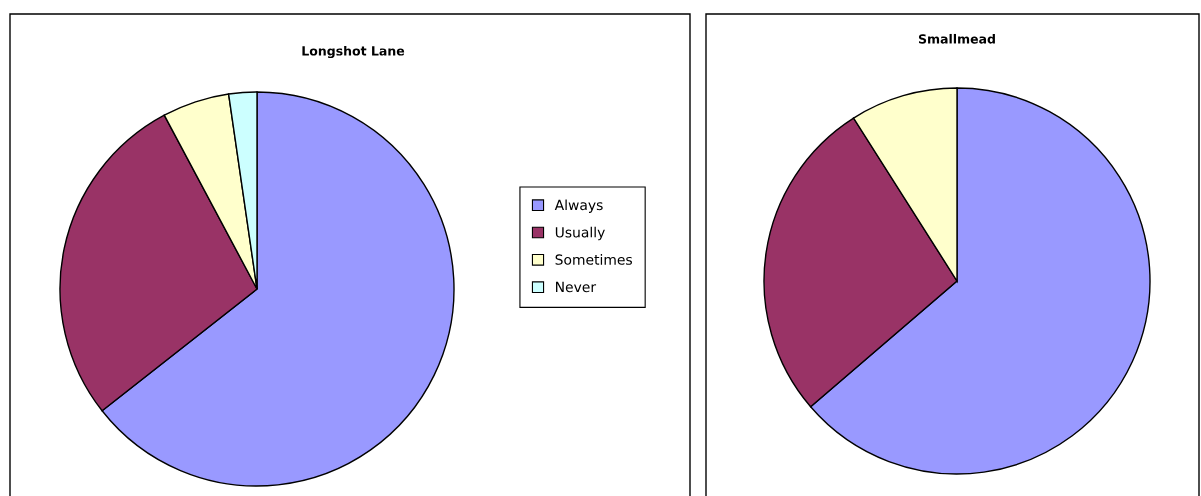  I want to click on chart-title: Longshot Lane, so click(353, 52).